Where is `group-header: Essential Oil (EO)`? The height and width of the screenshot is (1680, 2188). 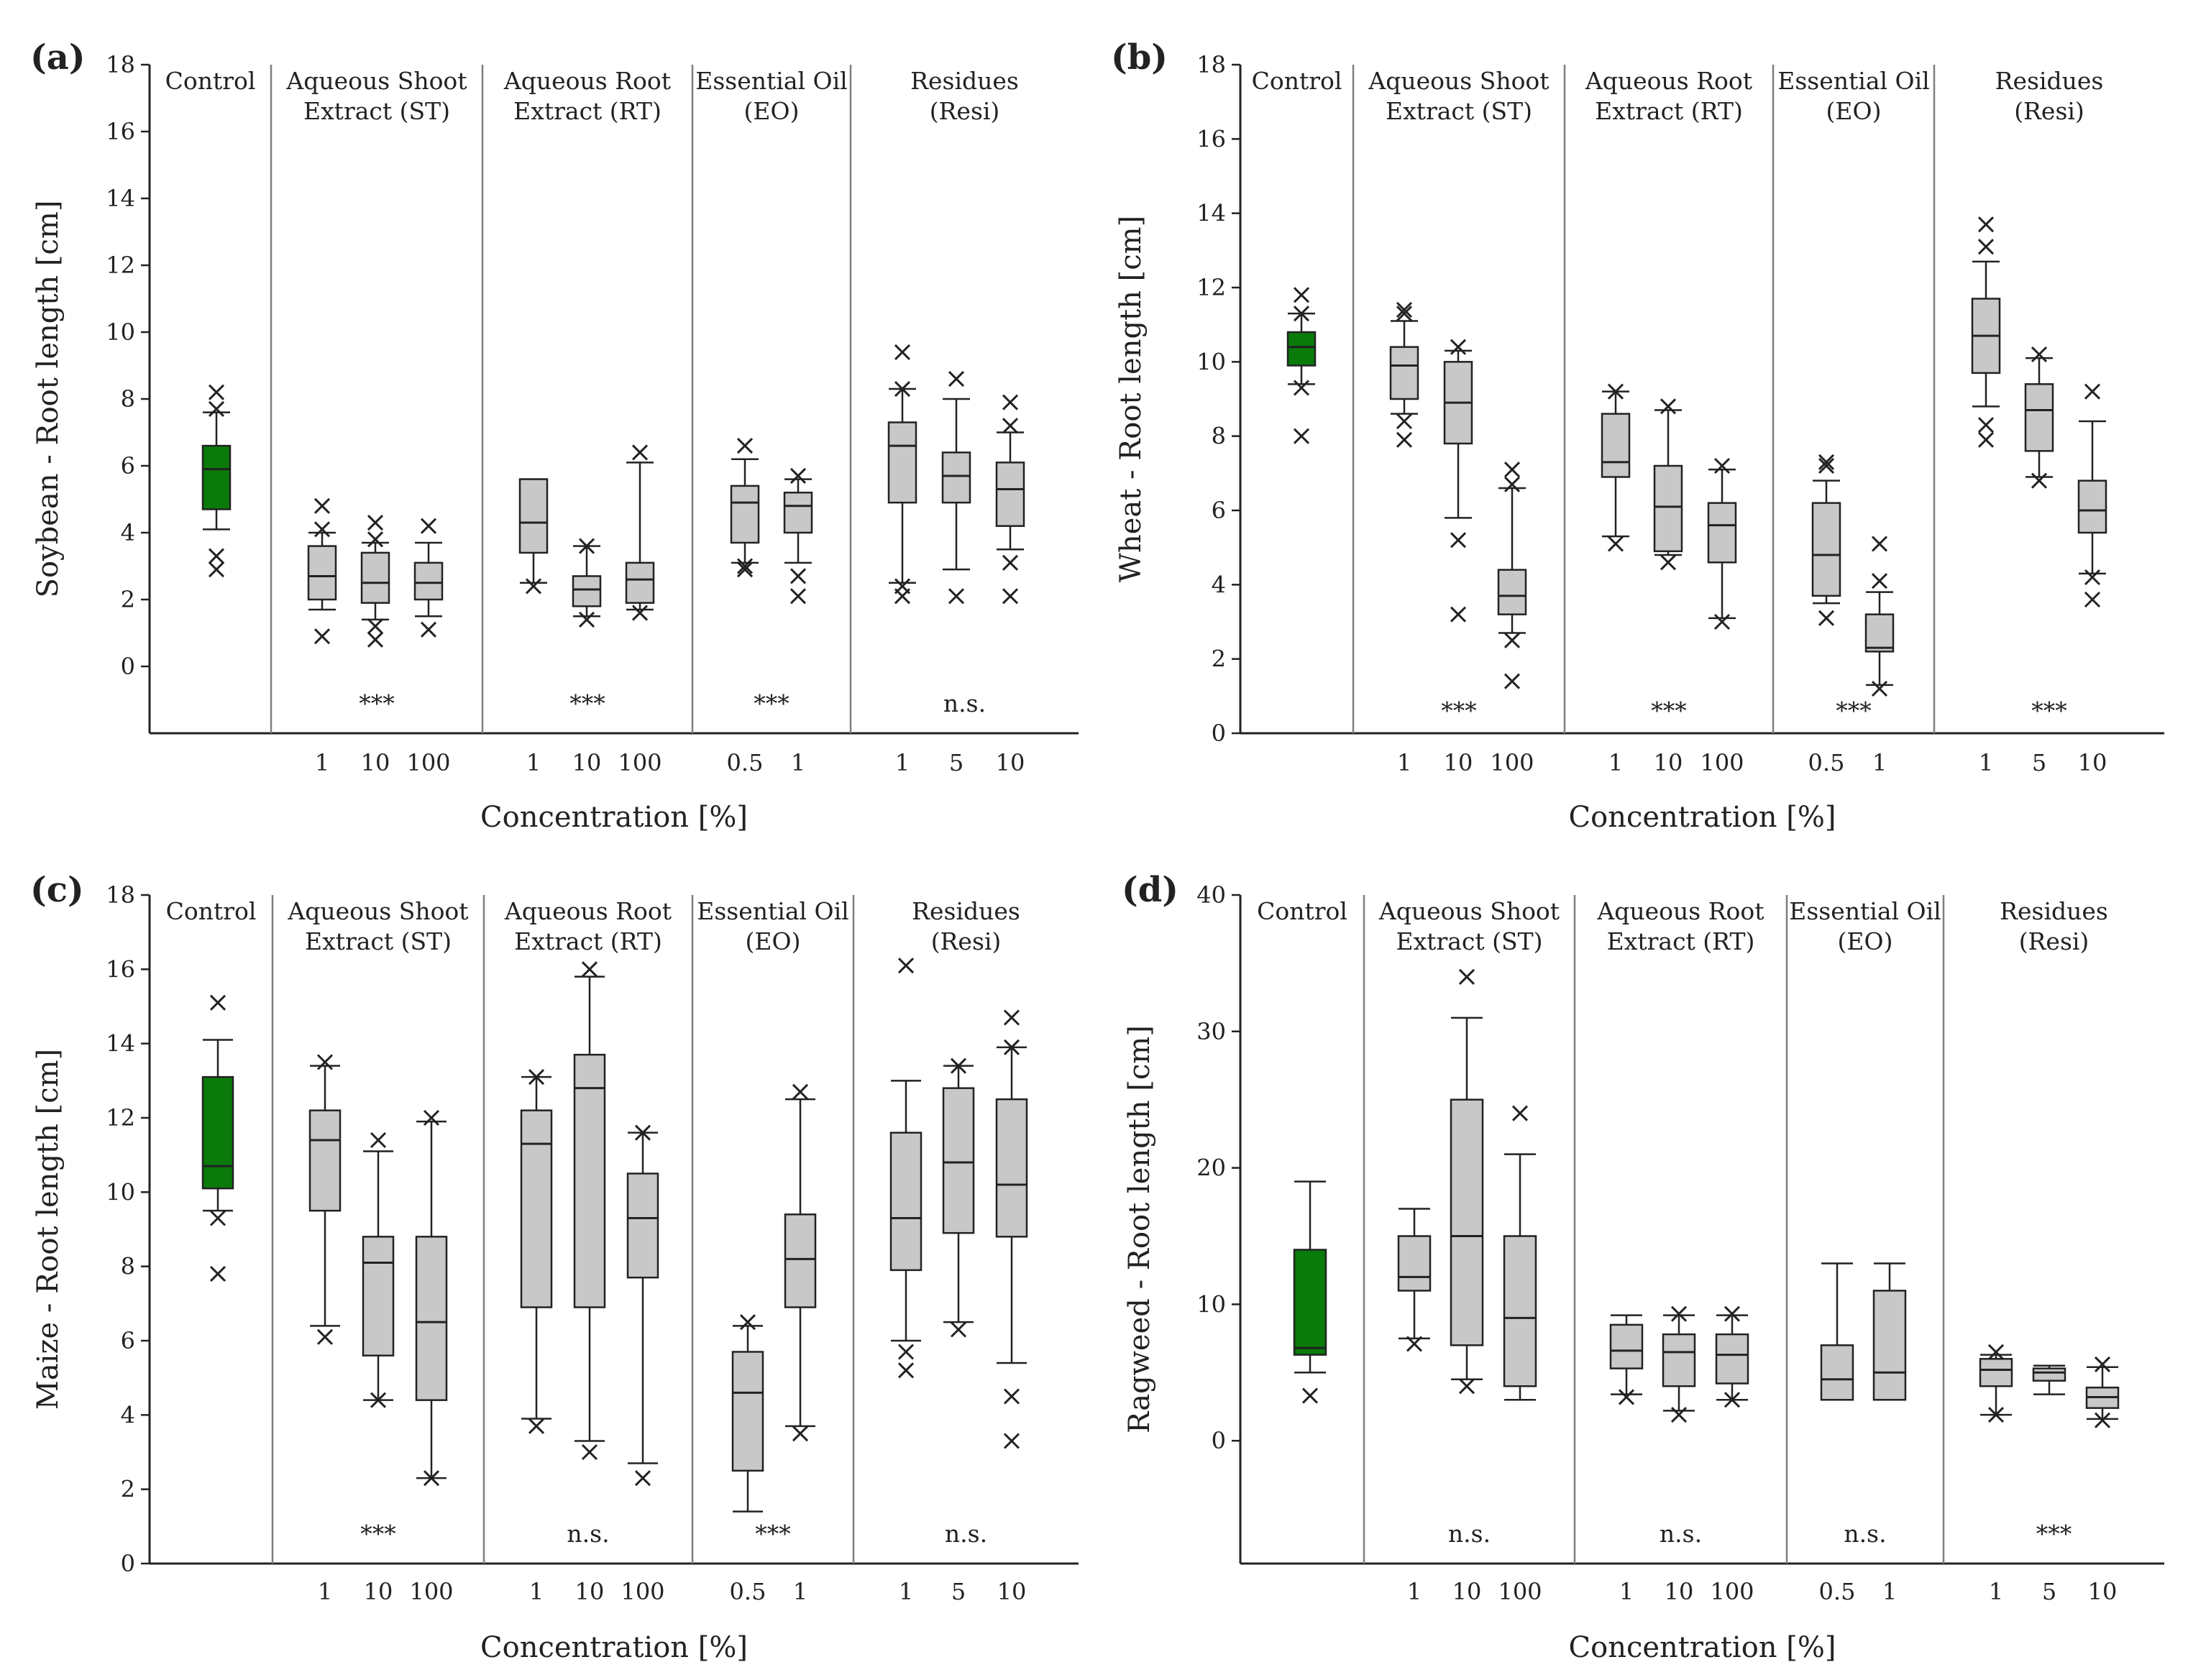 group-header: Essential Oil (EO) is located at coordinates (771, 96).